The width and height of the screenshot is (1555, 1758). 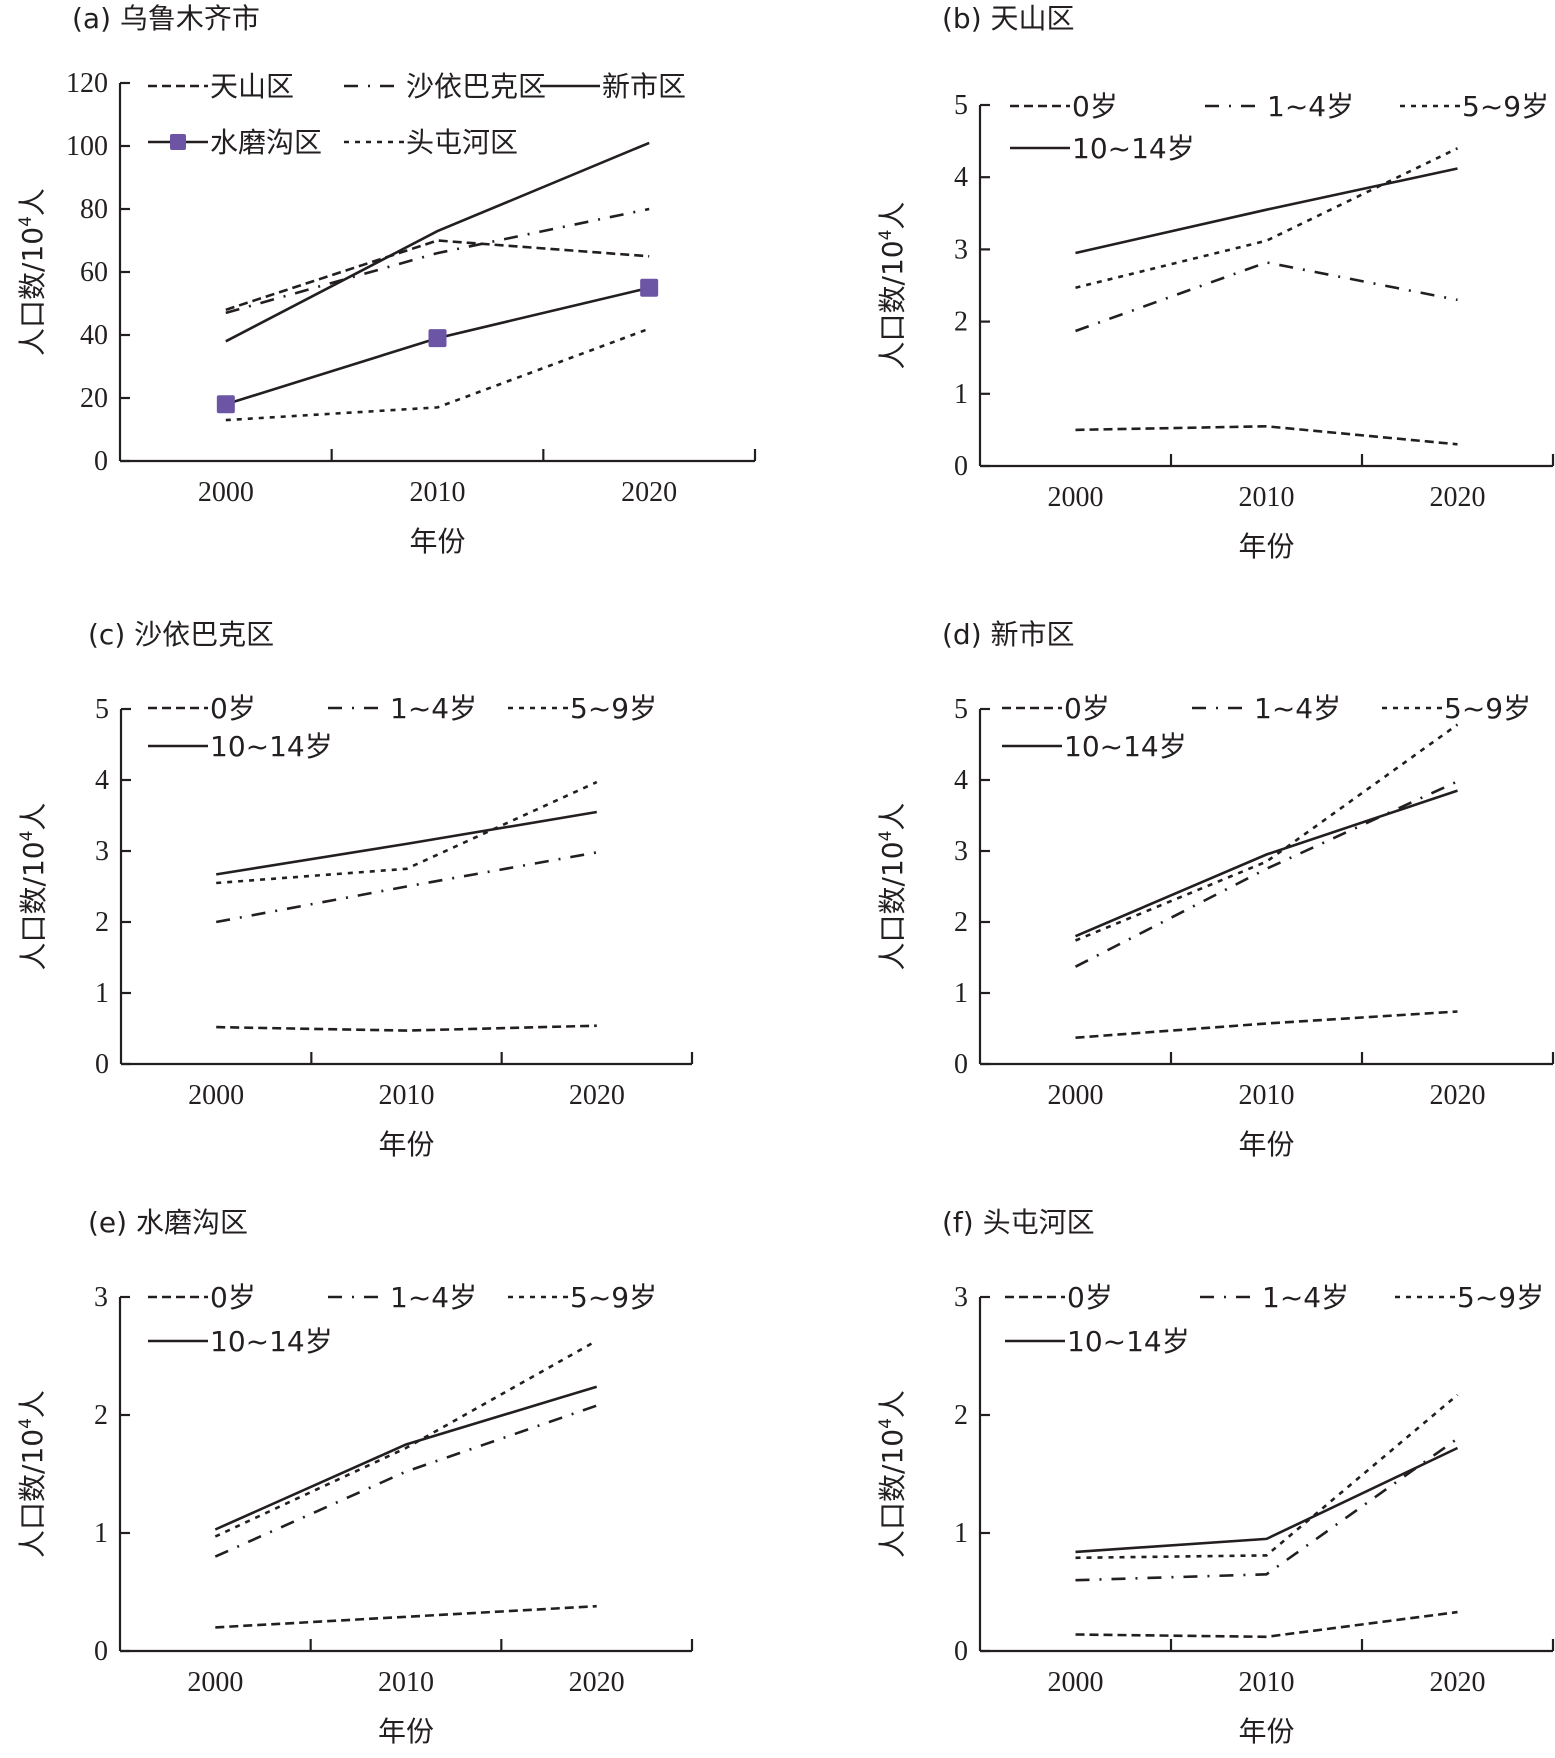 What do you see at coordinates (181, 634) in the screenshot?
I see `chart-title: (c) 沙依巴克区` at bounding box center [181, 634].